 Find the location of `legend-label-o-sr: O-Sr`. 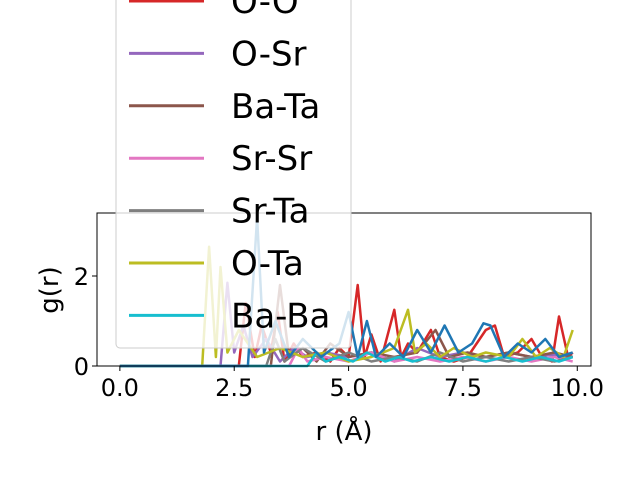

legend-label-o-sr: O-Sr is located at coordinates (269, 54).